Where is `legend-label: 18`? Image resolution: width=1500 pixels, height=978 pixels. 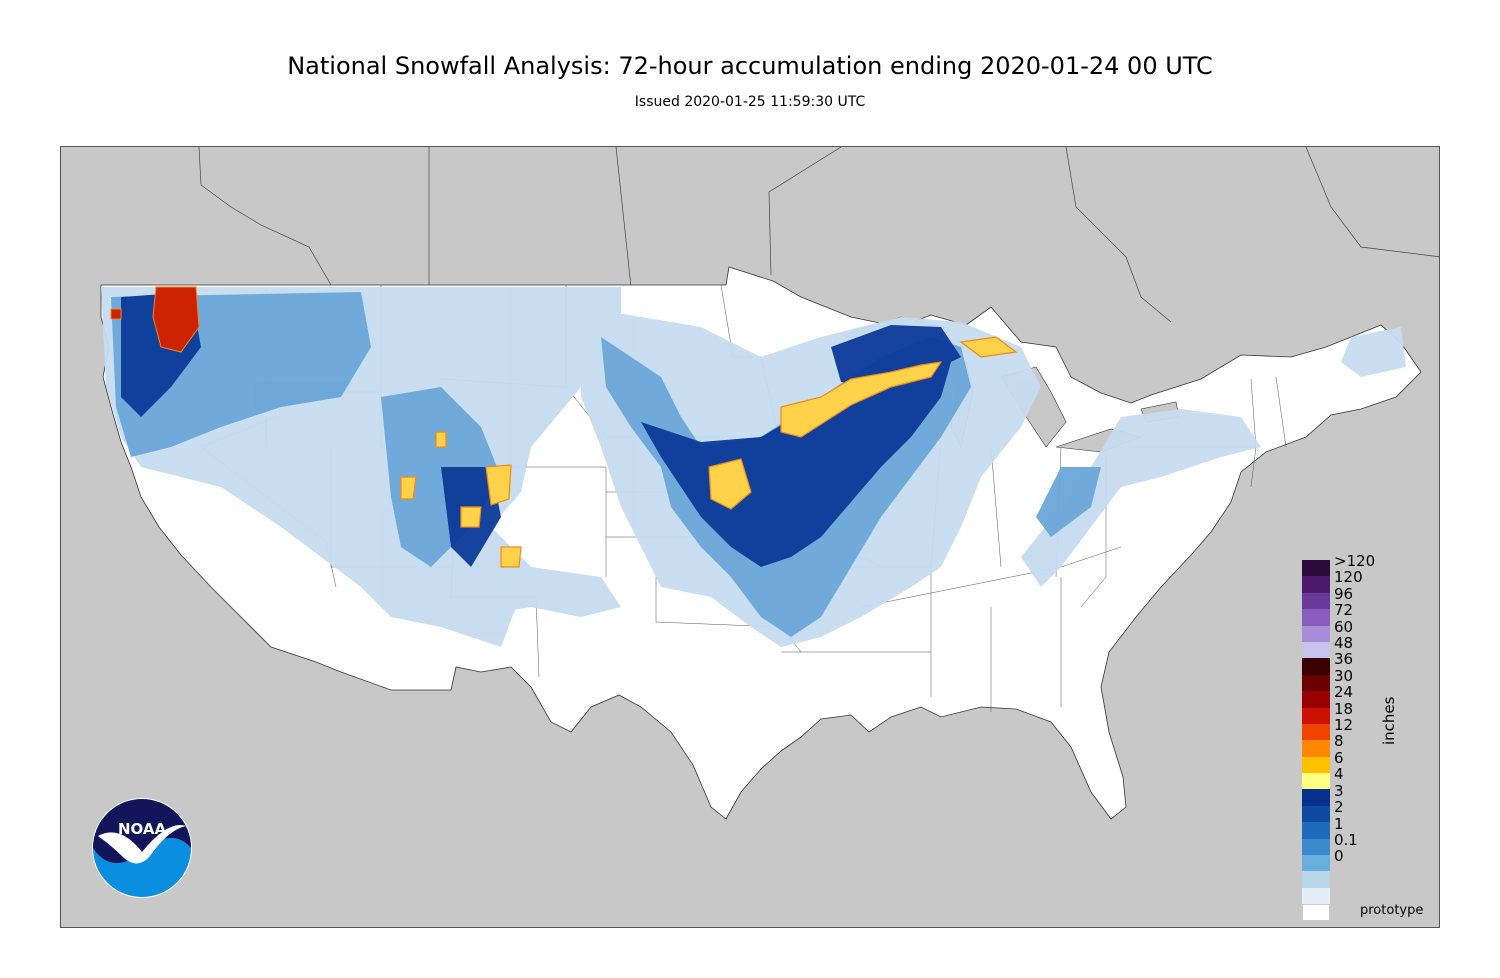 legend-label: 18 is located at coordinates (1344, 708).